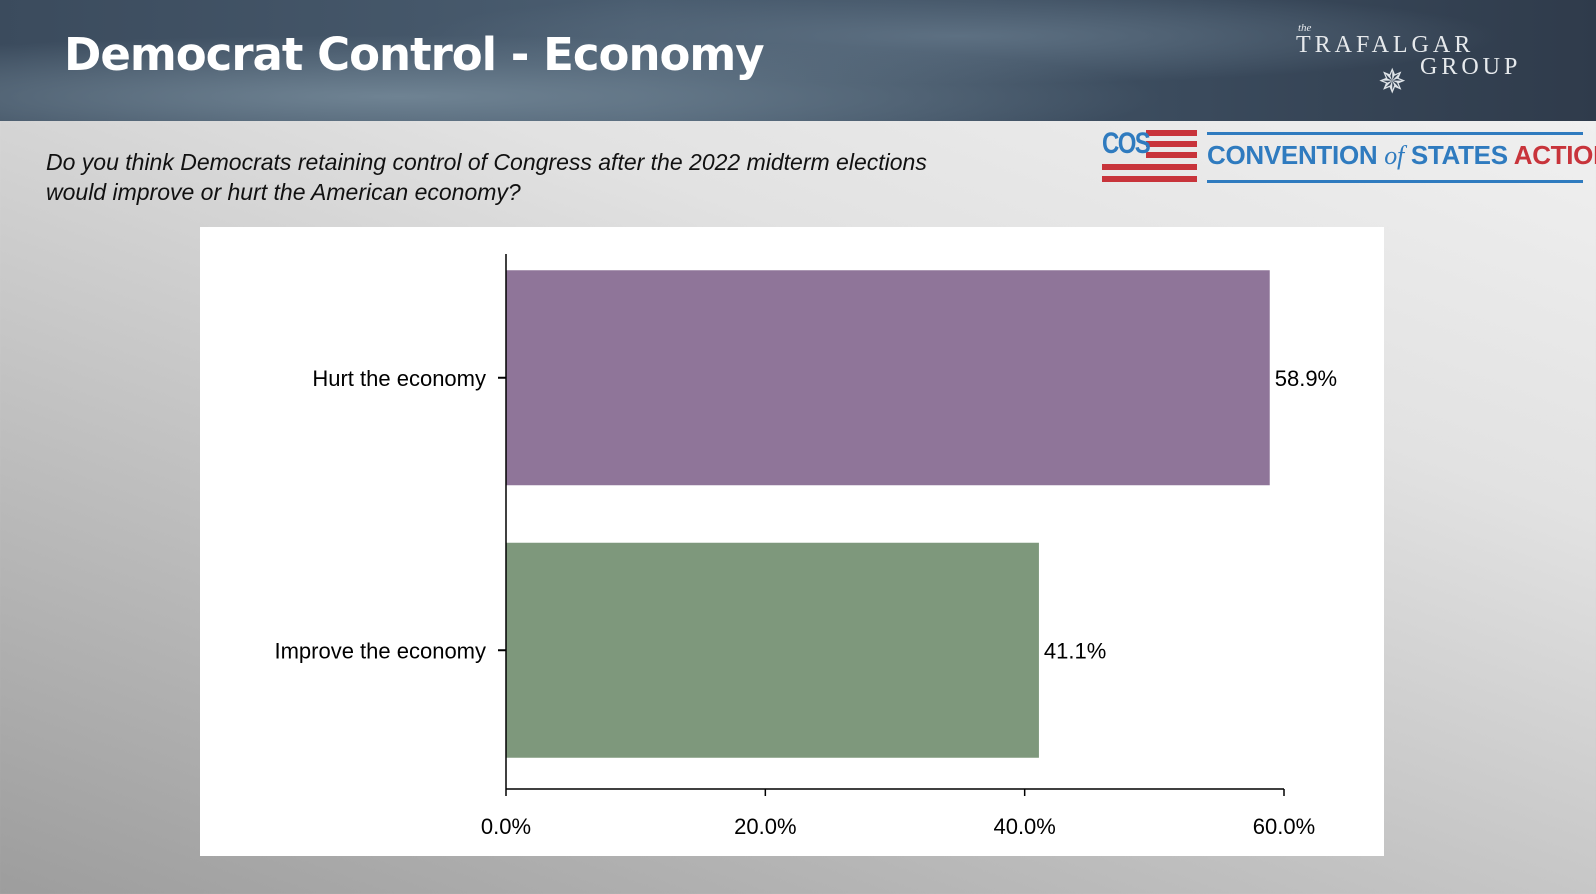 Image resolution: width=1596 pixels, height=894 pixels. I want to click on convention-of-states-logo: COS CONVENTION of STATES ACTION, so click(1349, 156).